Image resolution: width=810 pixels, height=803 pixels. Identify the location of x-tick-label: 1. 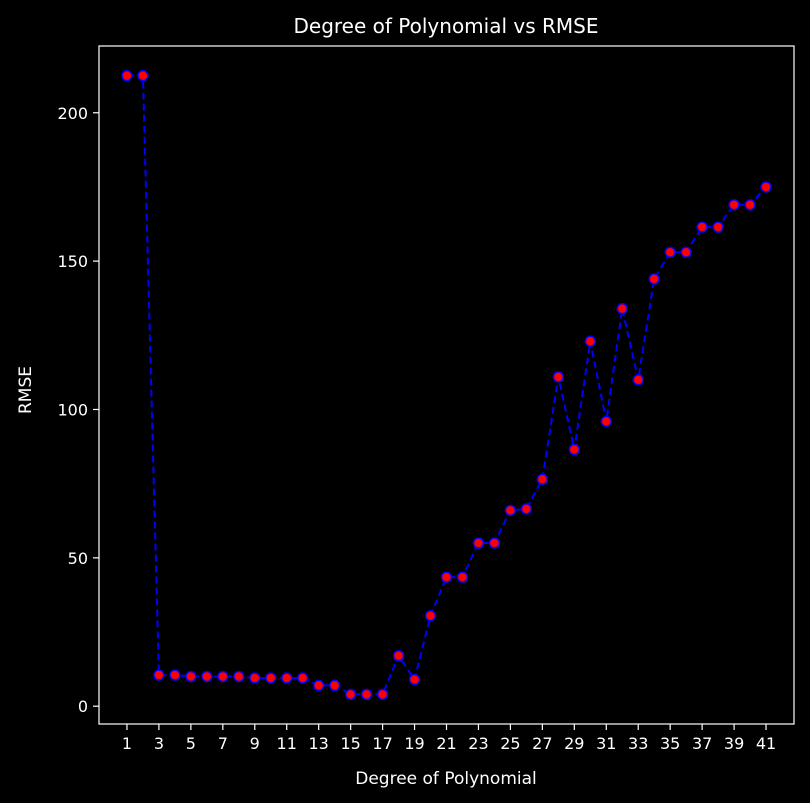
(127, 743).